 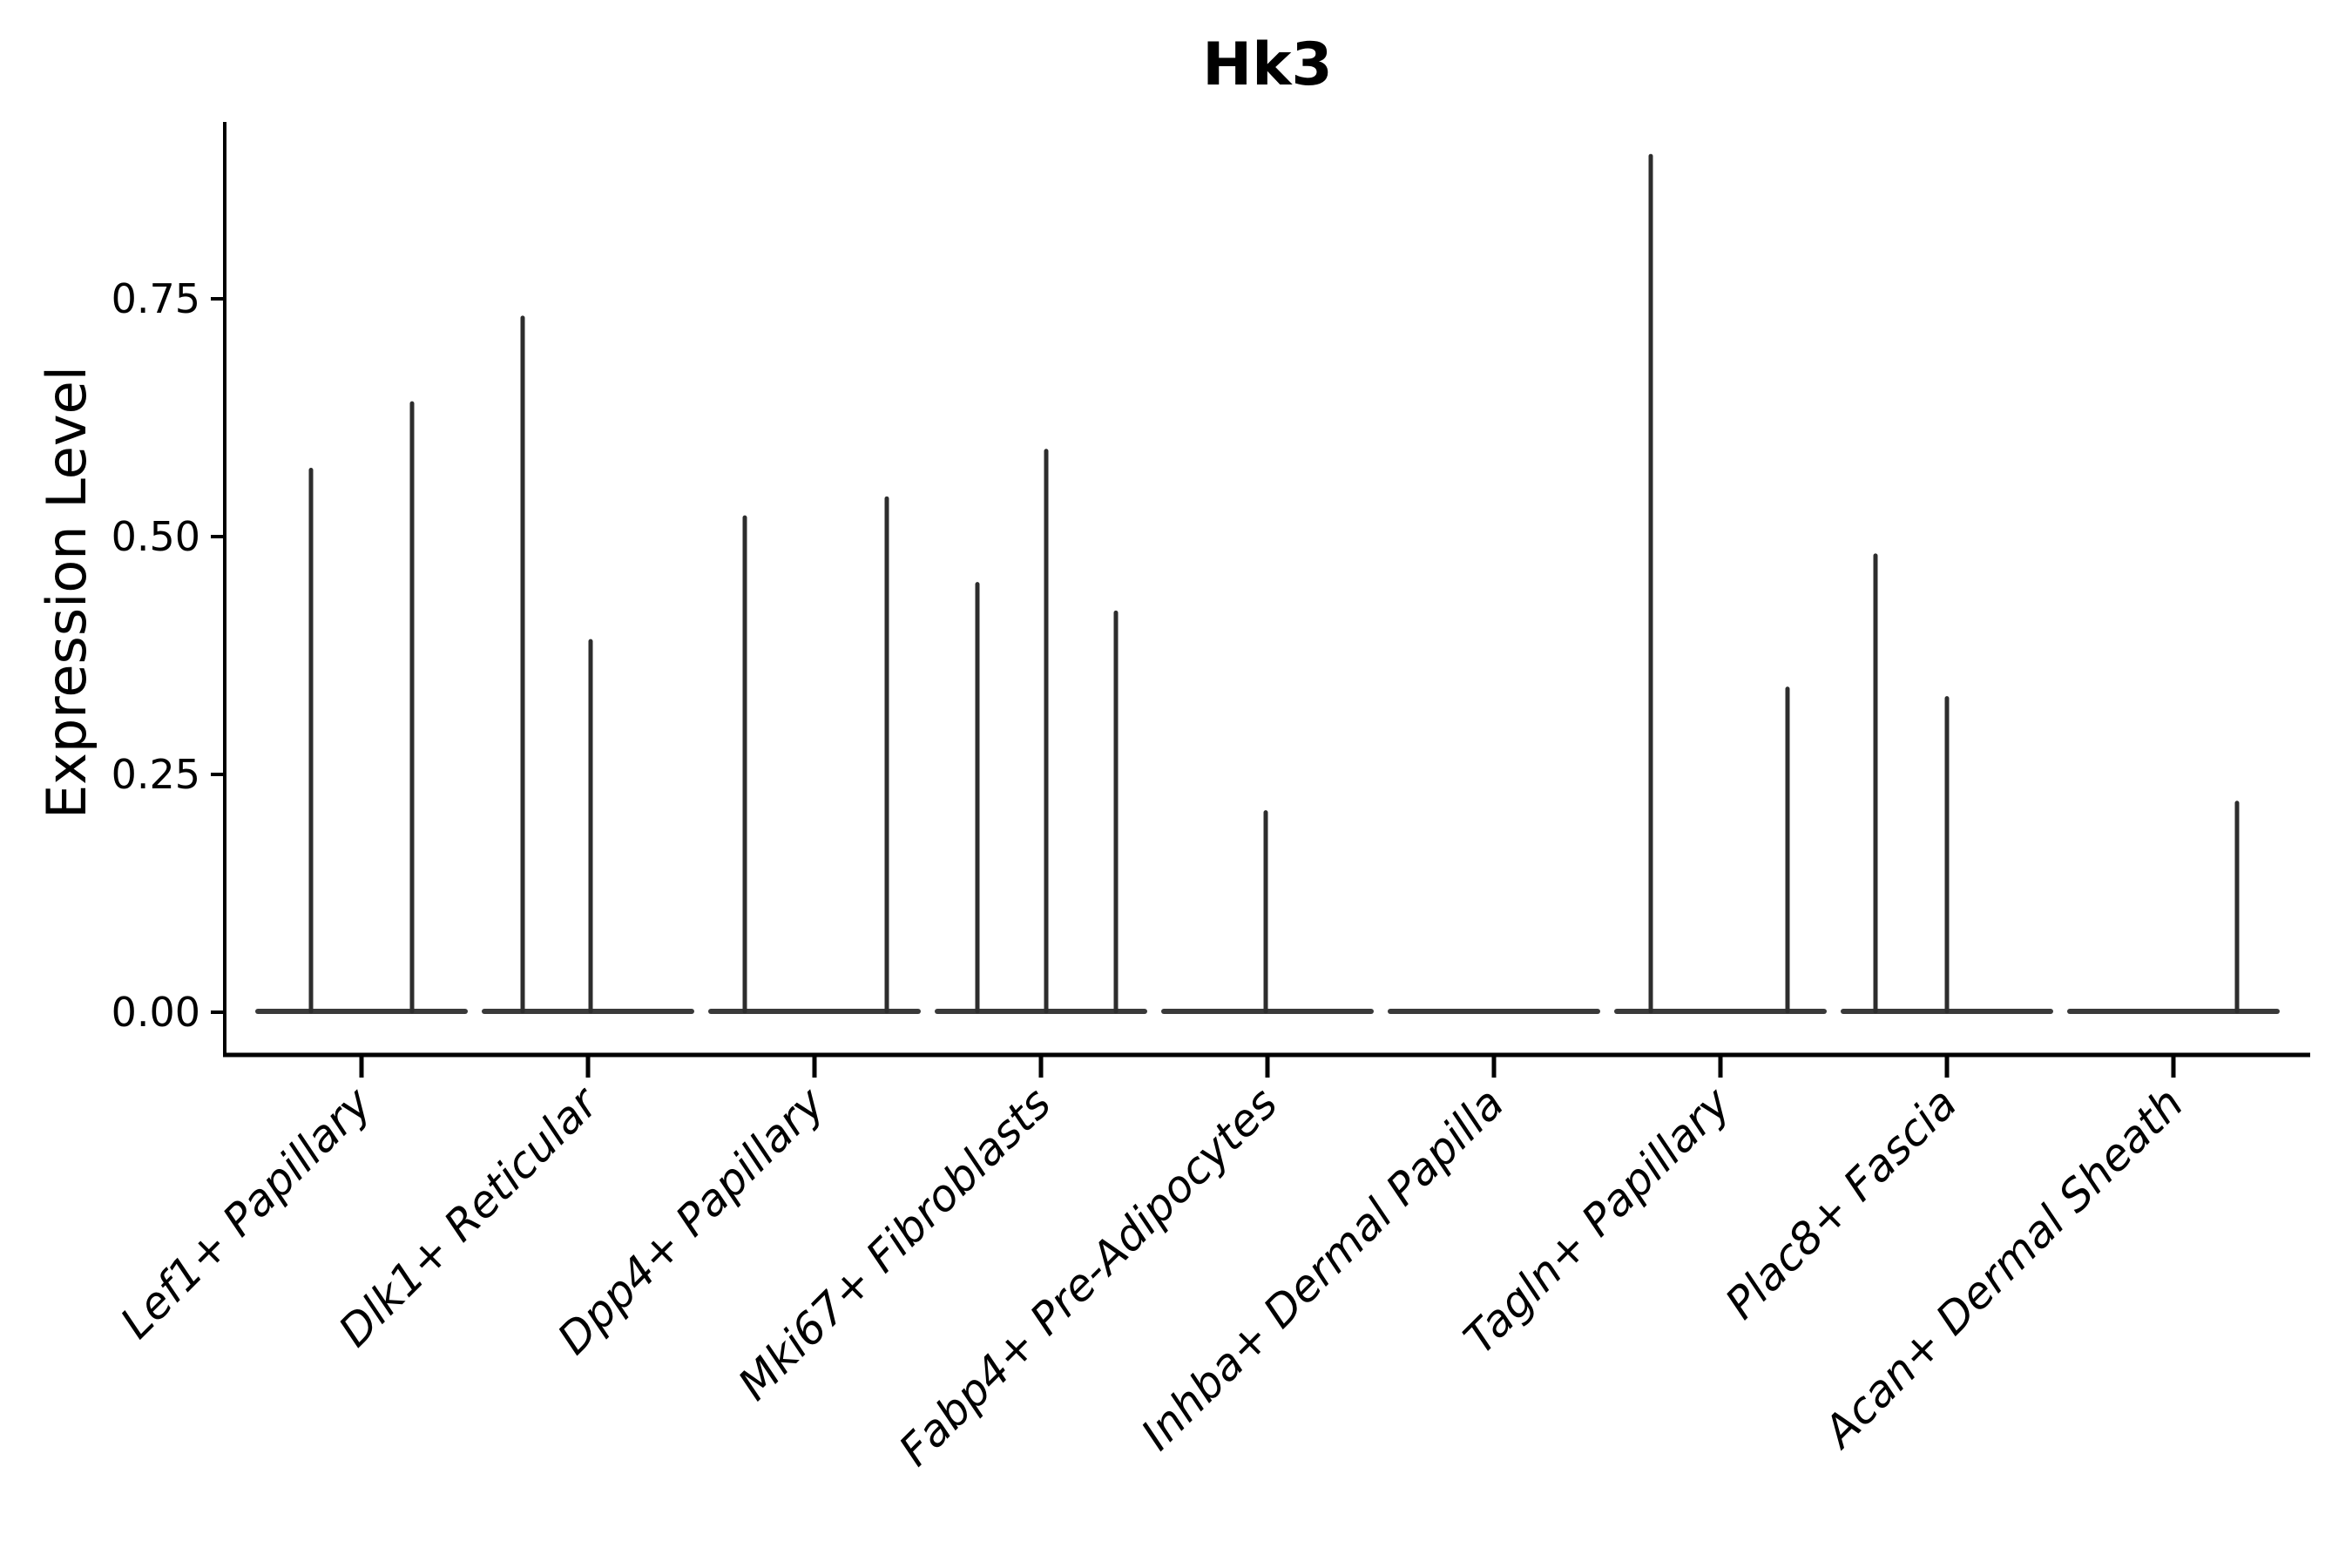 I want to click on y-tick-label: 0.25, so click(x=156, y=775).